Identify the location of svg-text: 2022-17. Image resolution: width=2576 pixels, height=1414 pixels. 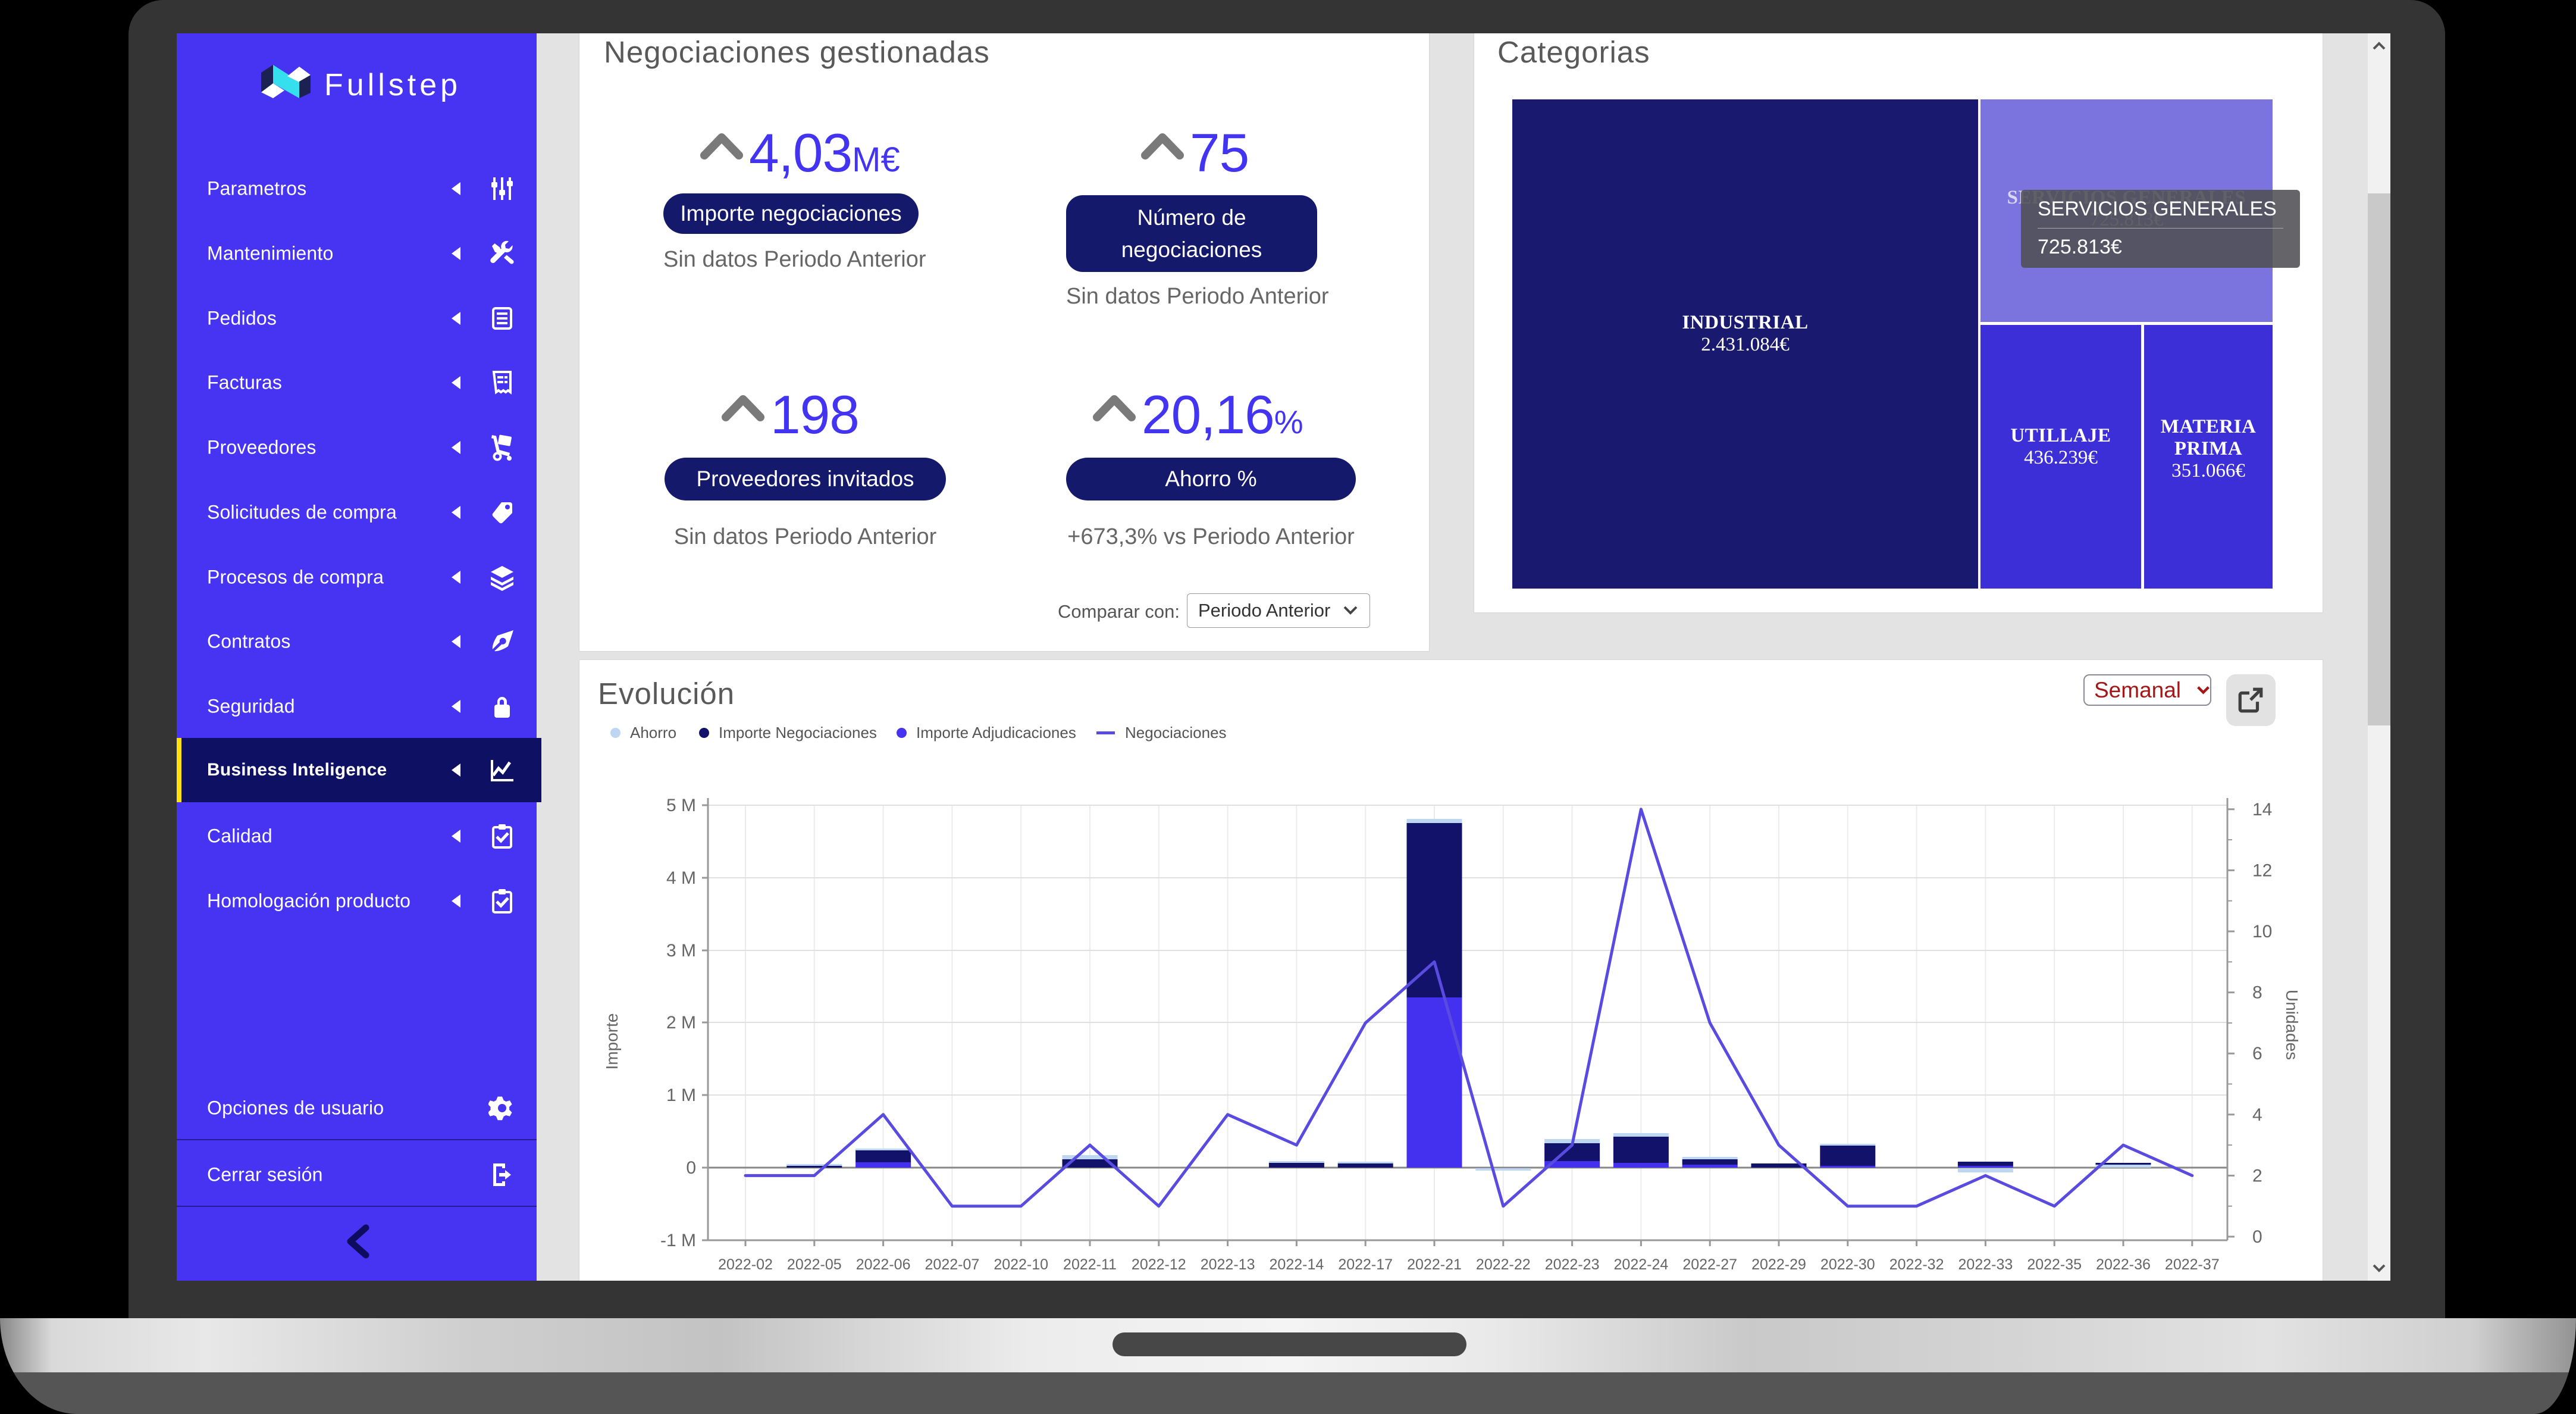
(1365, 1264).